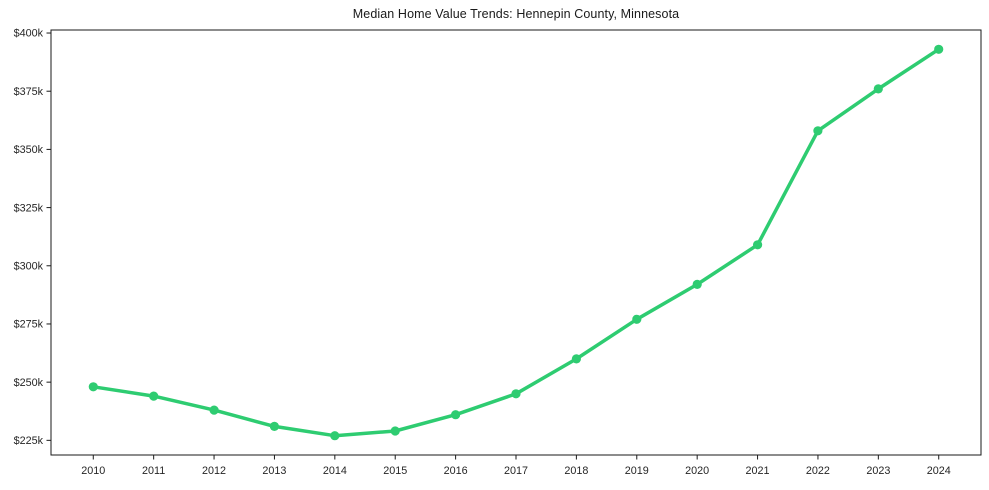 The height and width of the screenshot is (490, 989). I want to click on y-axis-tick-label: $300k, so click(29, 266).